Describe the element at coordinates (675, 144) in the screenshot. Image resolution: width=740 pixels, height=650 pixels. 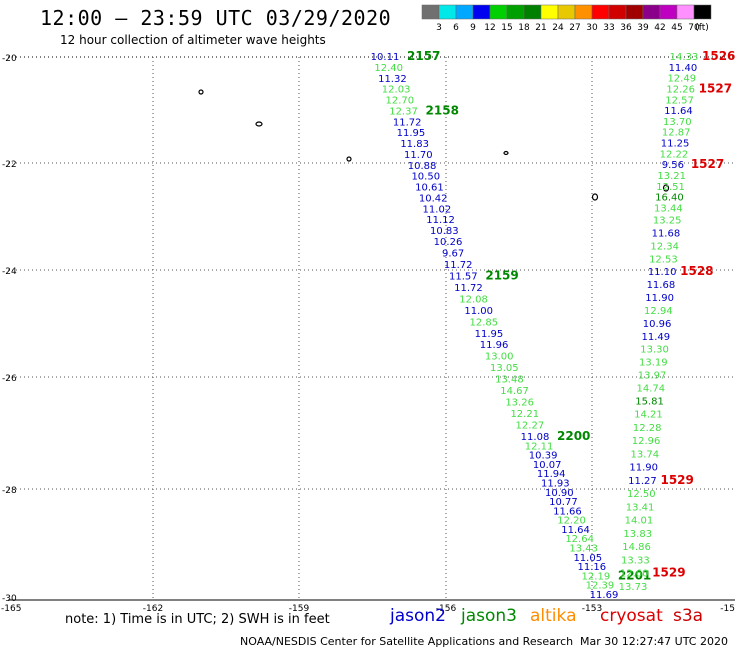
I see `wave-height-value: 11.25` at that location.